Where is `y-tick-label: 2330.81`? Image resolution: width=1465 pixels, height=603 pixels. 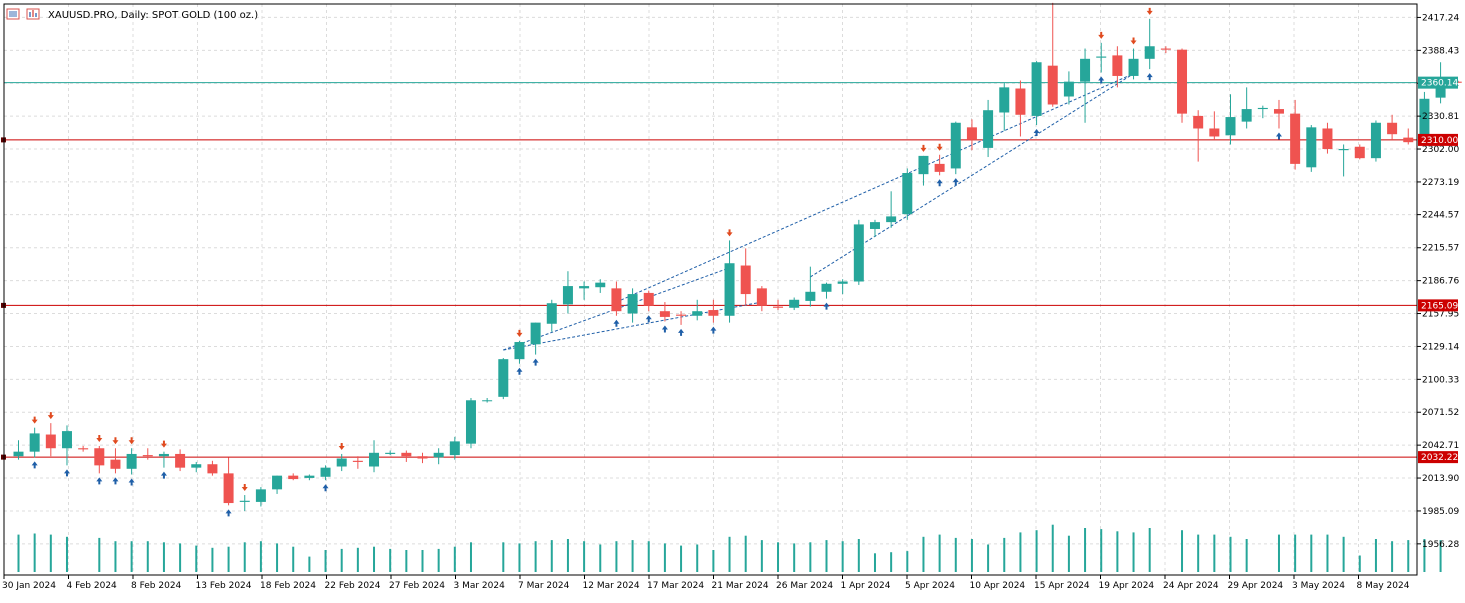
y-tick-label: 2330.81 is located at coordinates (1440, 117).